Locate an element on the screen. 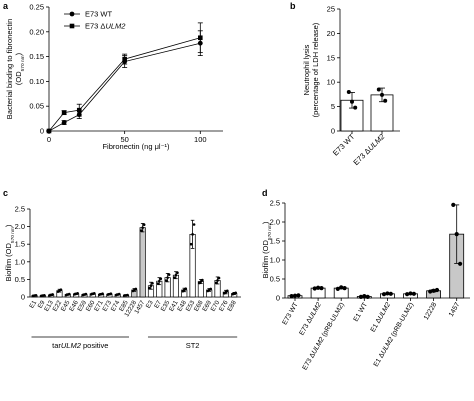  y-axis-label-text: ) is located at coordinates (8, 225).